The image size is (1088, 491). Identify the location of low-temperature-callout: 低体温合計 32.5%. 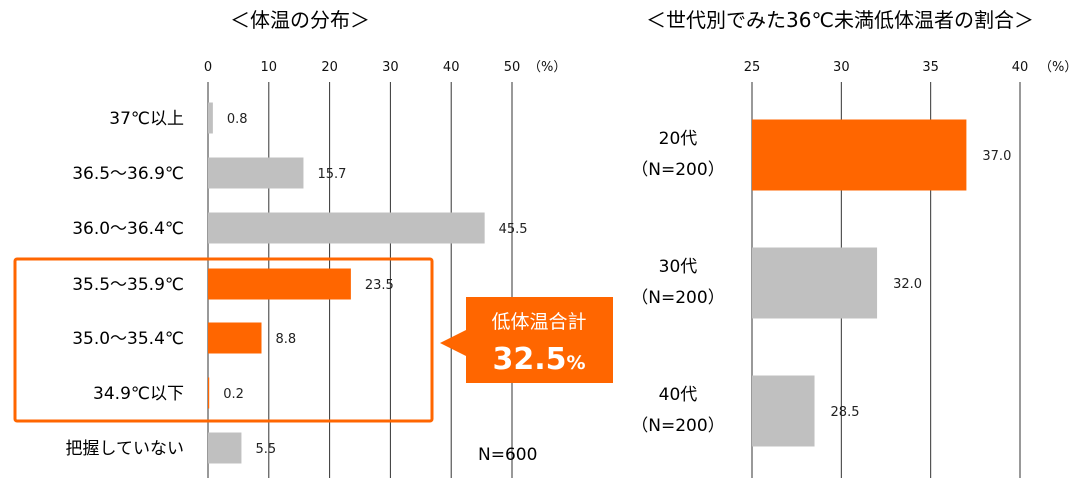
(526, 340).